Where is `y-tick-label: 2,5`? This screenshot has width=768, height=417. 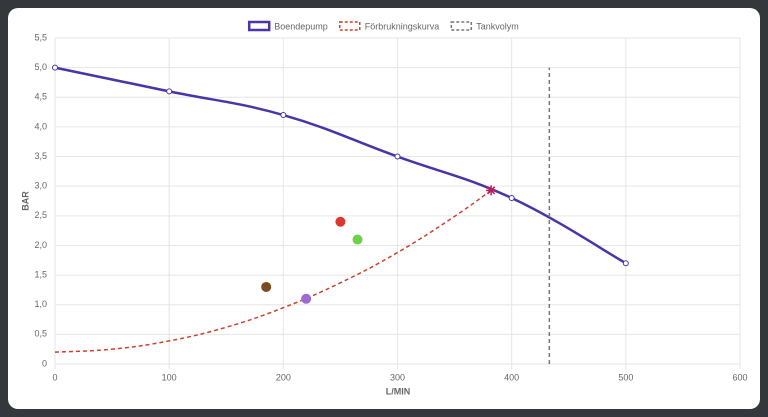 y-tick-label: 2,5 is located at coordinates (40, 215).